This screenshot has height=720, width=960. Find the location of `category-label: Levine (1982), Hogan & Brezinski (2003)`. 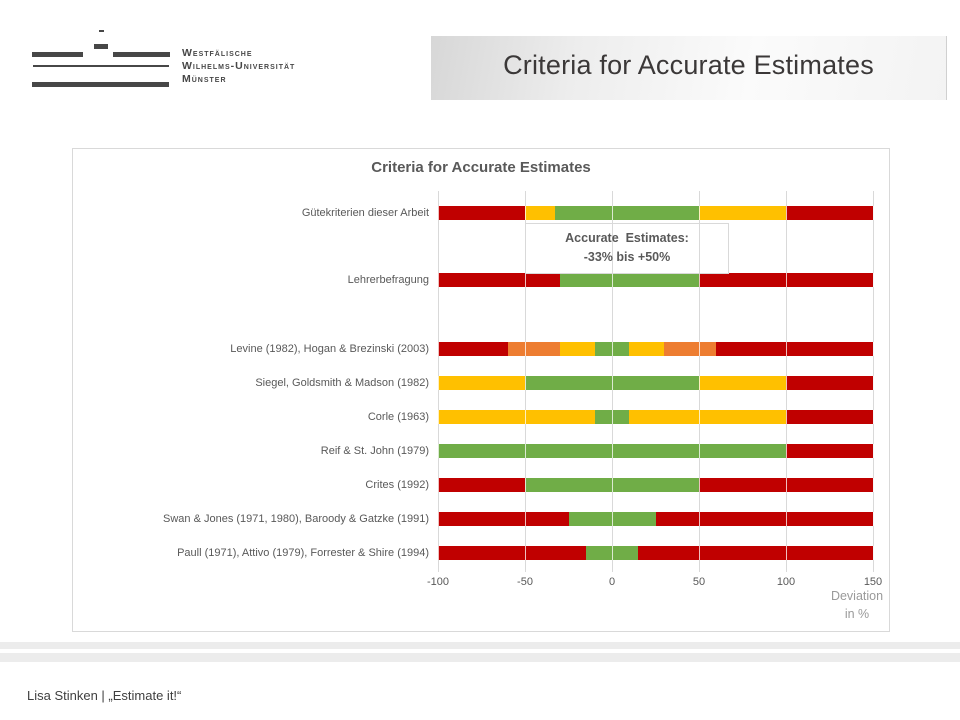

category-label: Levine (1982), Hogan & Brezinski (2003) is located at coordinates (329, 349).